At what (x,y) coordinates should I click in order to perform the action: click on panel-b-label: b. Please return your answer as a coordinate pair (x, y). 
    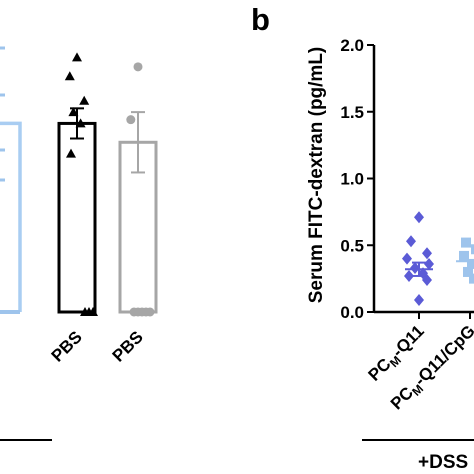
    Looking at the image, I should click on (260, 19).